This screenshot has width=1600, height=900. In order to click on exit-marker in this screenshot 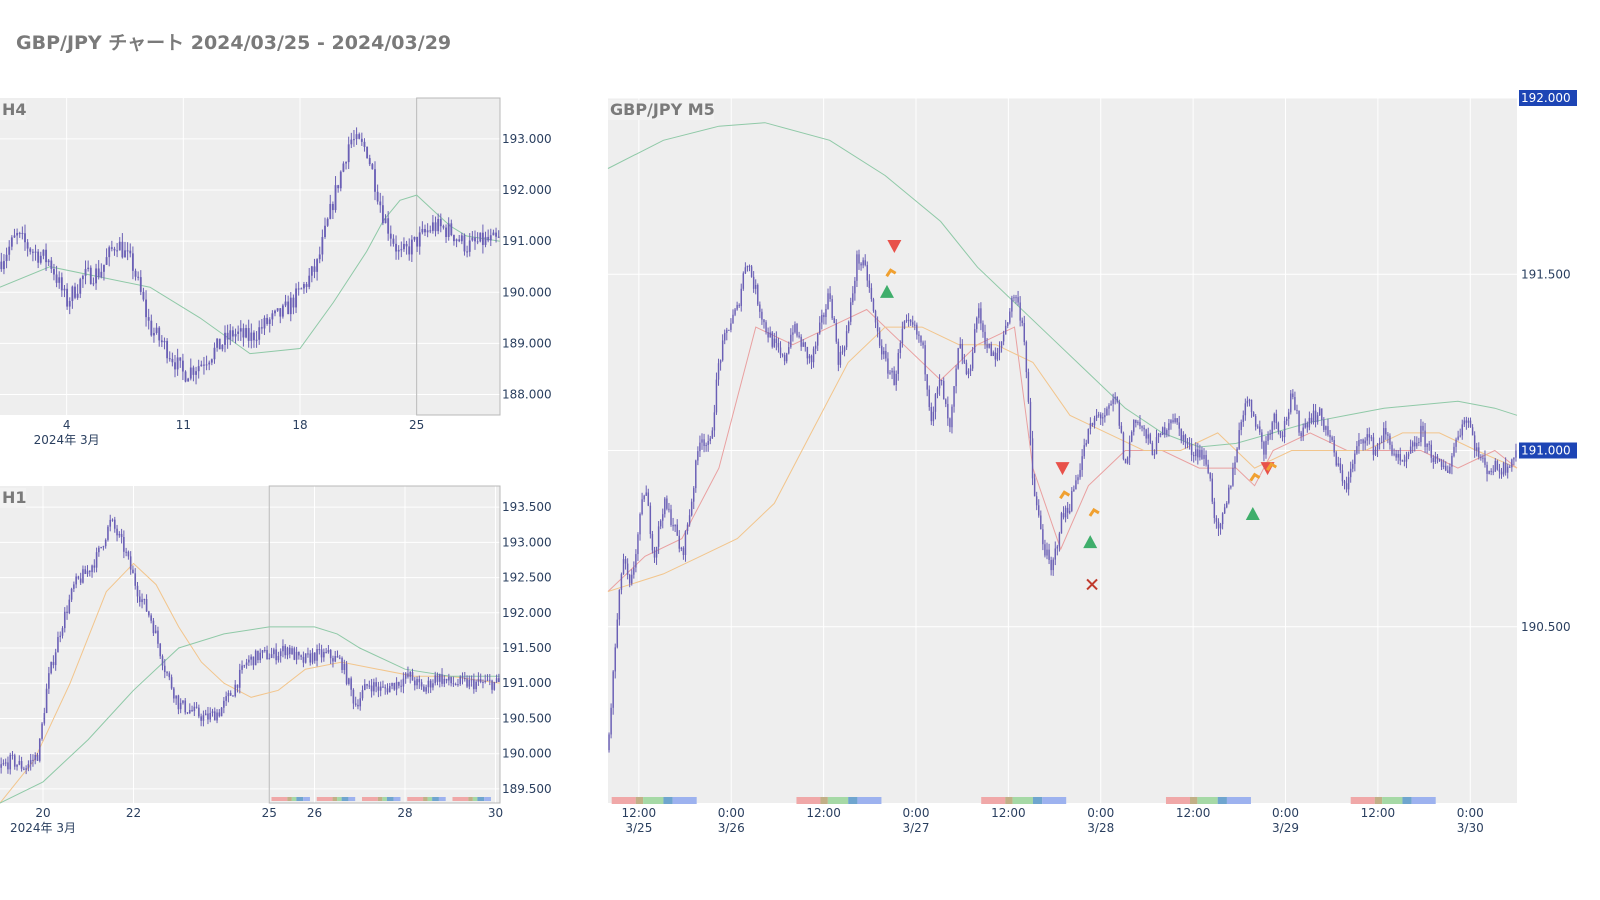, I will do `click(1094, 512)`.